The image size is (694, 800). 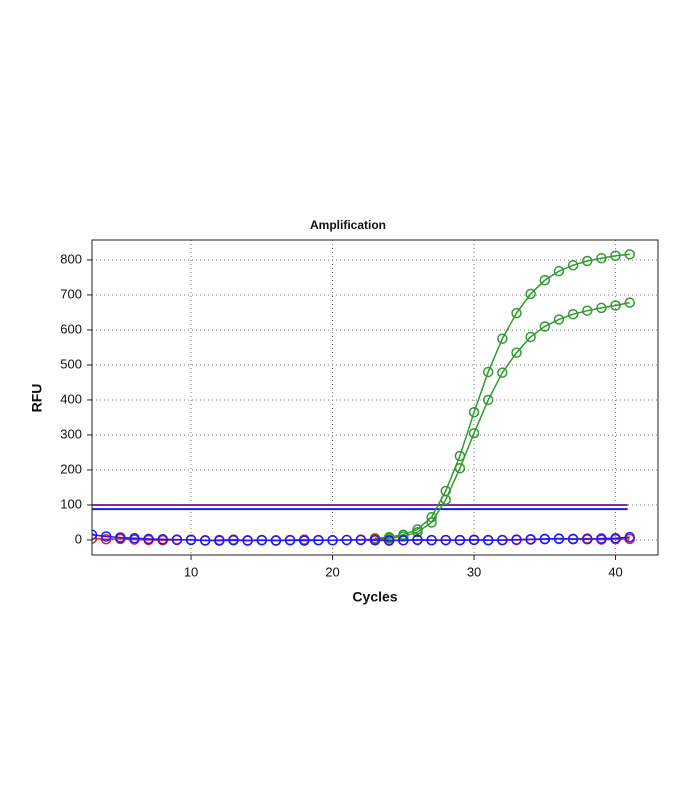 I want to click on x-tick-label: 30, so click(x=474, y=571).